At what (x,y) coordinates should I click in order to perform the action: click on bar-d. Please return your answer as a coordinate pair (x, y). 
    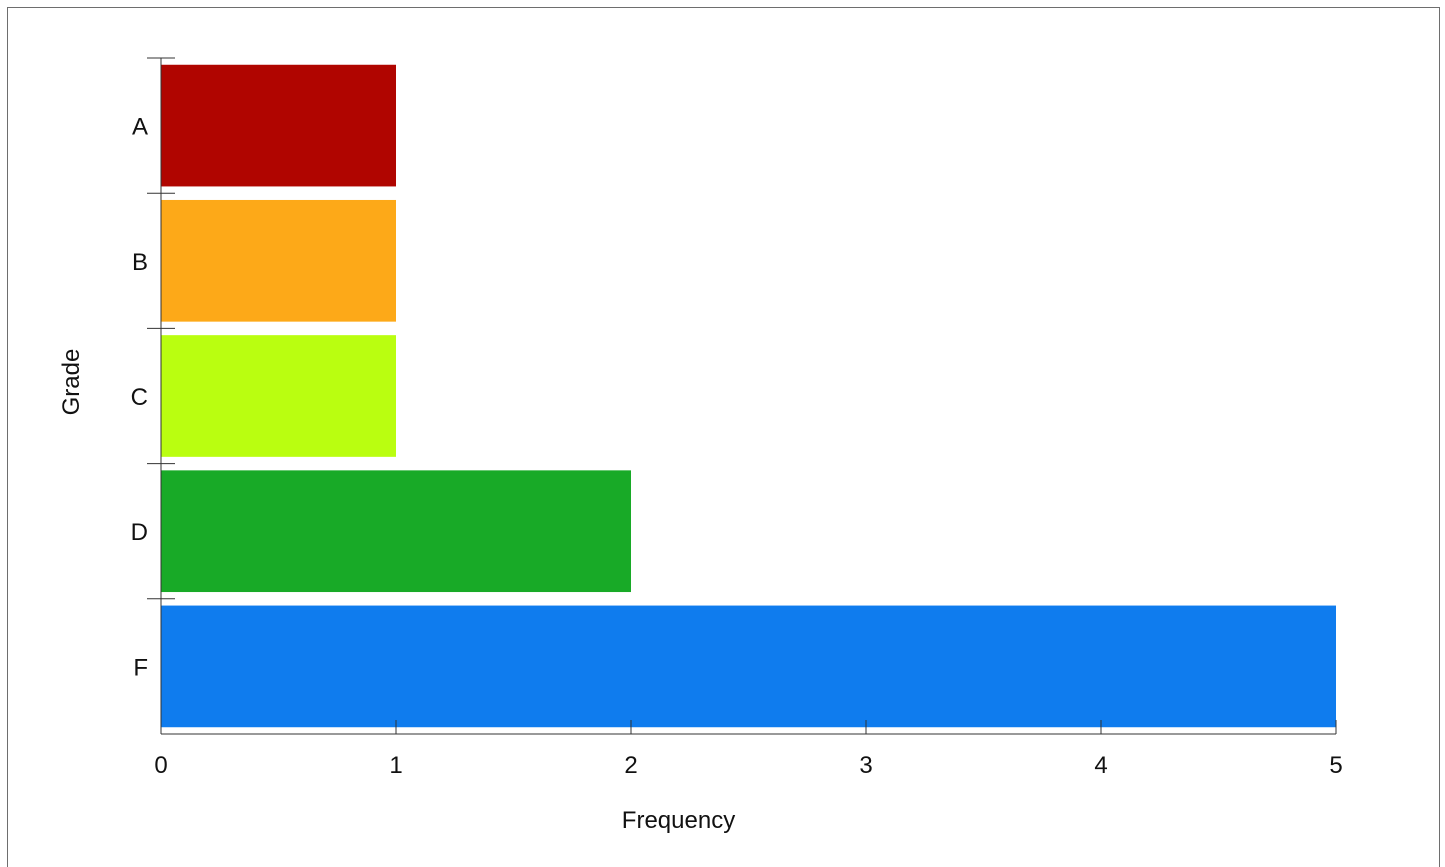
    Looking at the image, I should click on (396, 531).